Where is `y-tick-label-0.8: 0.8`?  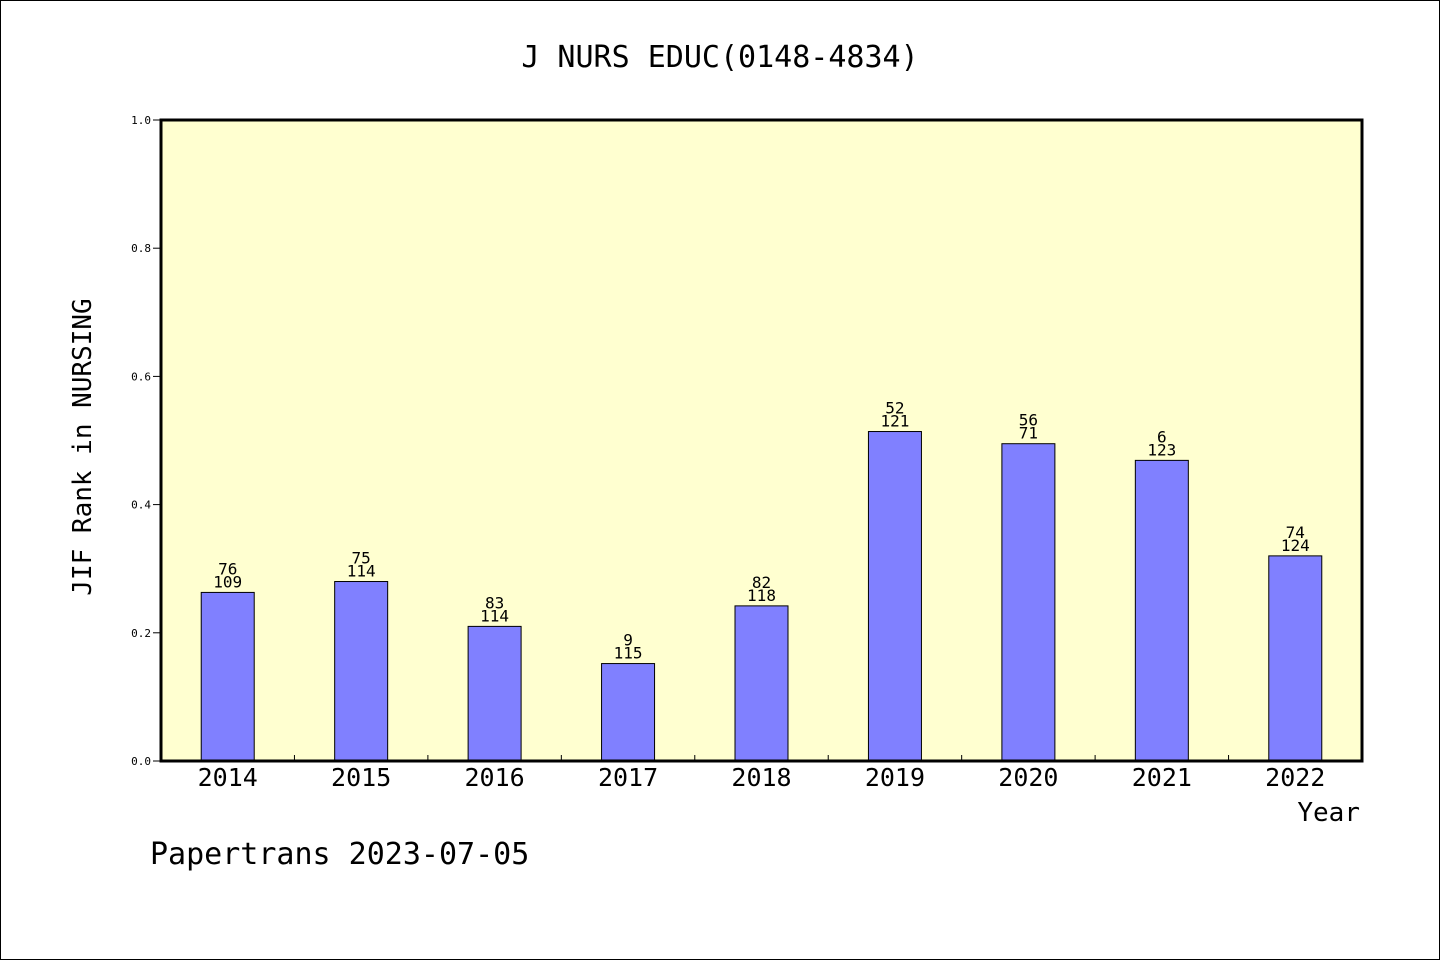
y-tick-label-0.8: 0.8 is located at coordinates (141, 248).